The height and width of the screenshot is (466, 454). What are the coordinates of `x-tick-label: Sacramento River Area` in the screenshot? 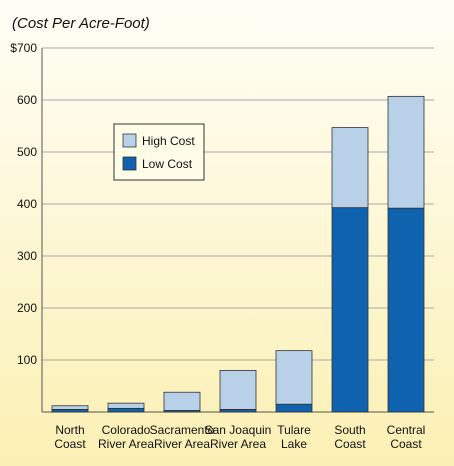 It's located at (182, 437).